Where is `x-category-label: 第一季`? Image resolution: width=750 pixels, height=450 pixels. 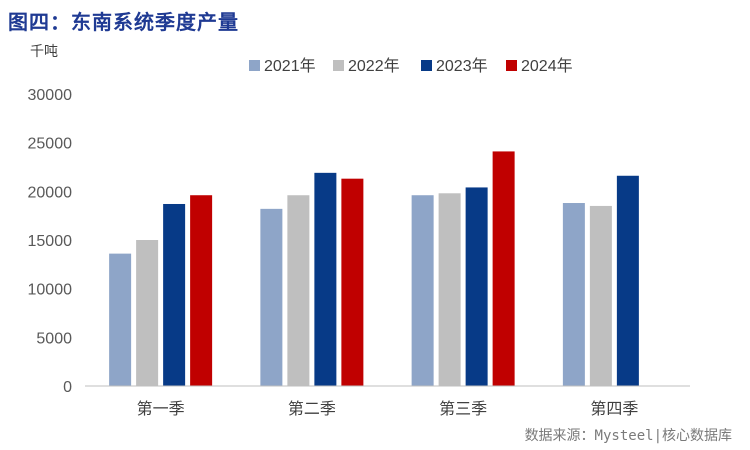 x-category-label: 第一季 is located at coordinates (161, 408).